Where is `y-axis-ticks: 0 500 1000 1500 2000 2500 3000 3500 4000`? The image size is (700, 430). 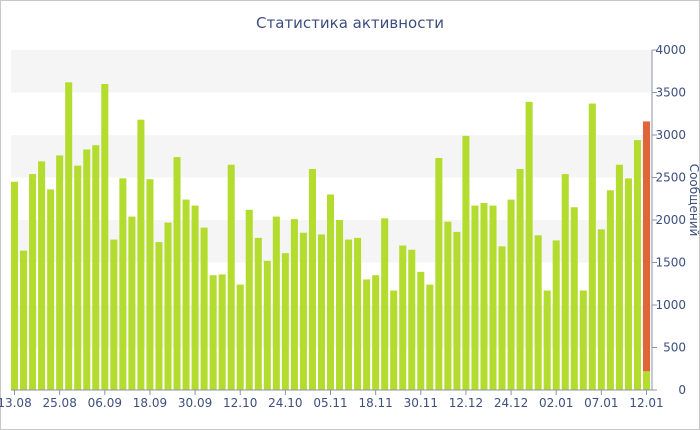 y-axis-ticks: 0 500 1000 1500 2000 2500 3000 3500 4000 is located at coordinates (669, 220).